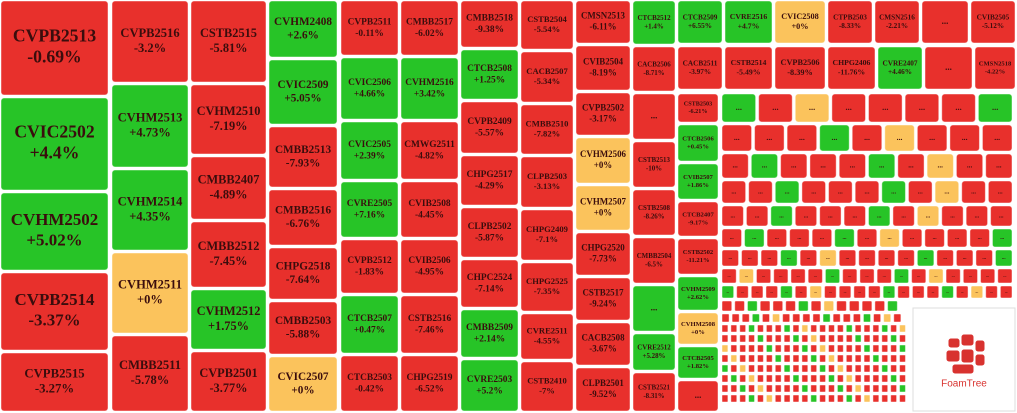  I want to click on logo-cell, so click(967, 356).